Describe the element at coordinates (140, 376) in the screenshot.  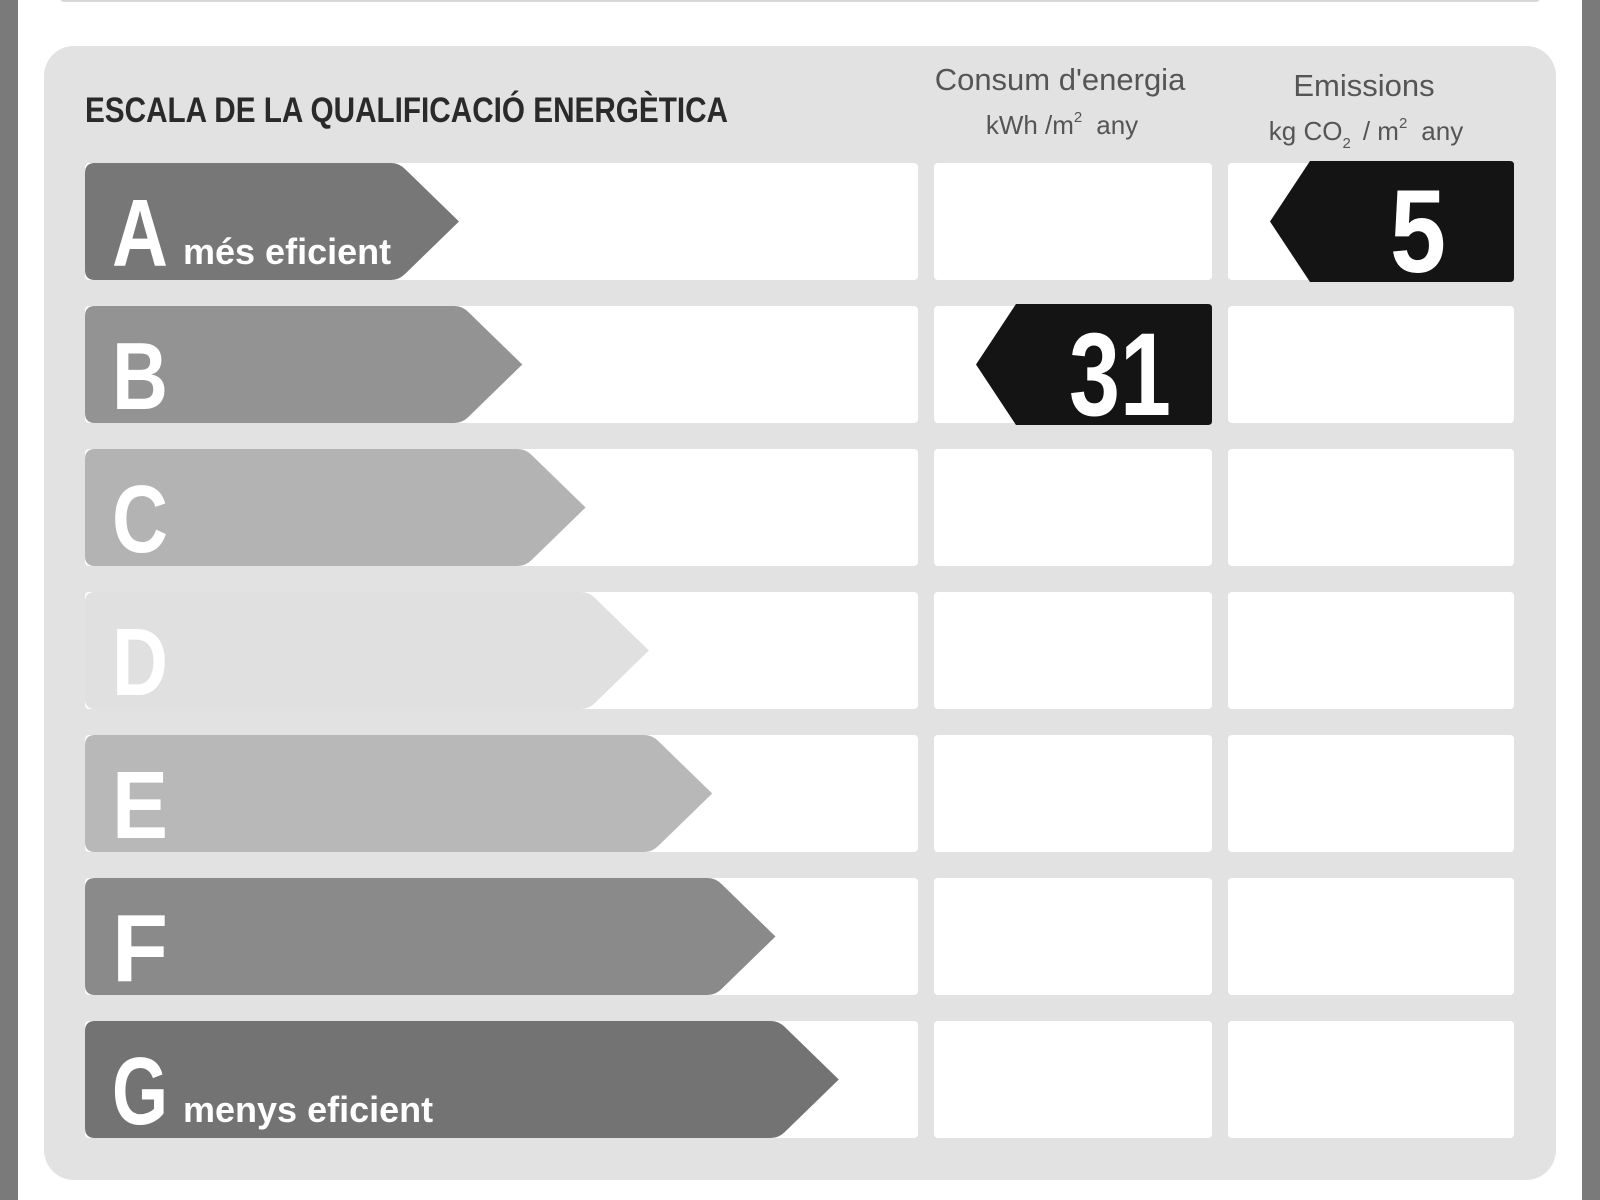
I see `rating-letter: B` at that location.